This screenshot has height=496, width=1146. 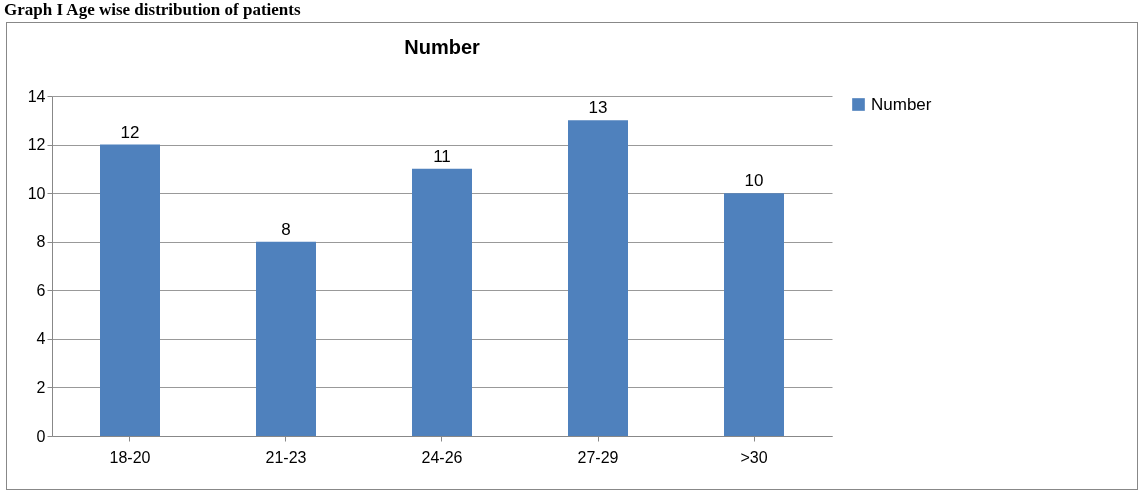 What do you see at coordinates (41, 242) in the screenshot?
I see `y-tick-label: 8` at bounding box center [41, 242].